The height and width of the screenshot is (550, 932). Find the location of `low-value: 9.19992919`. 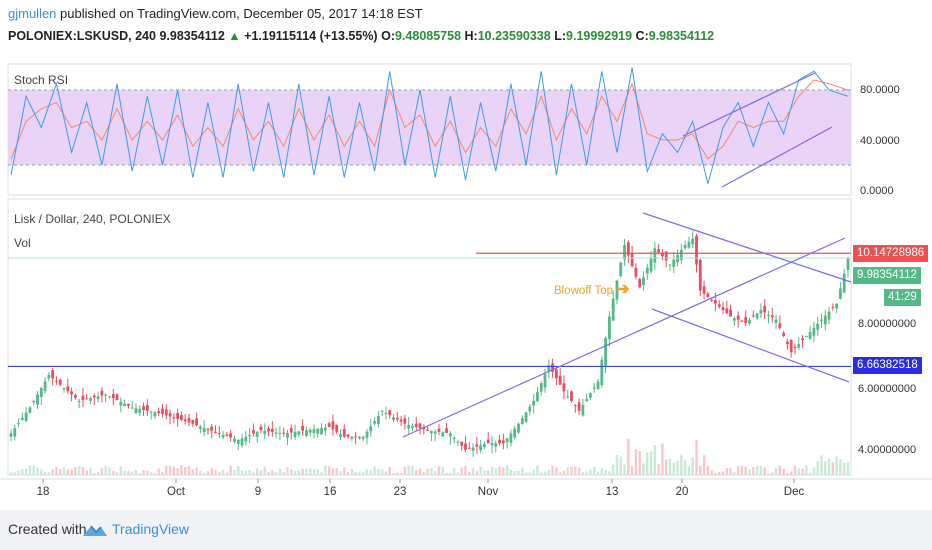

low-value: 9.19992919 is located at coordinates (599, 36).